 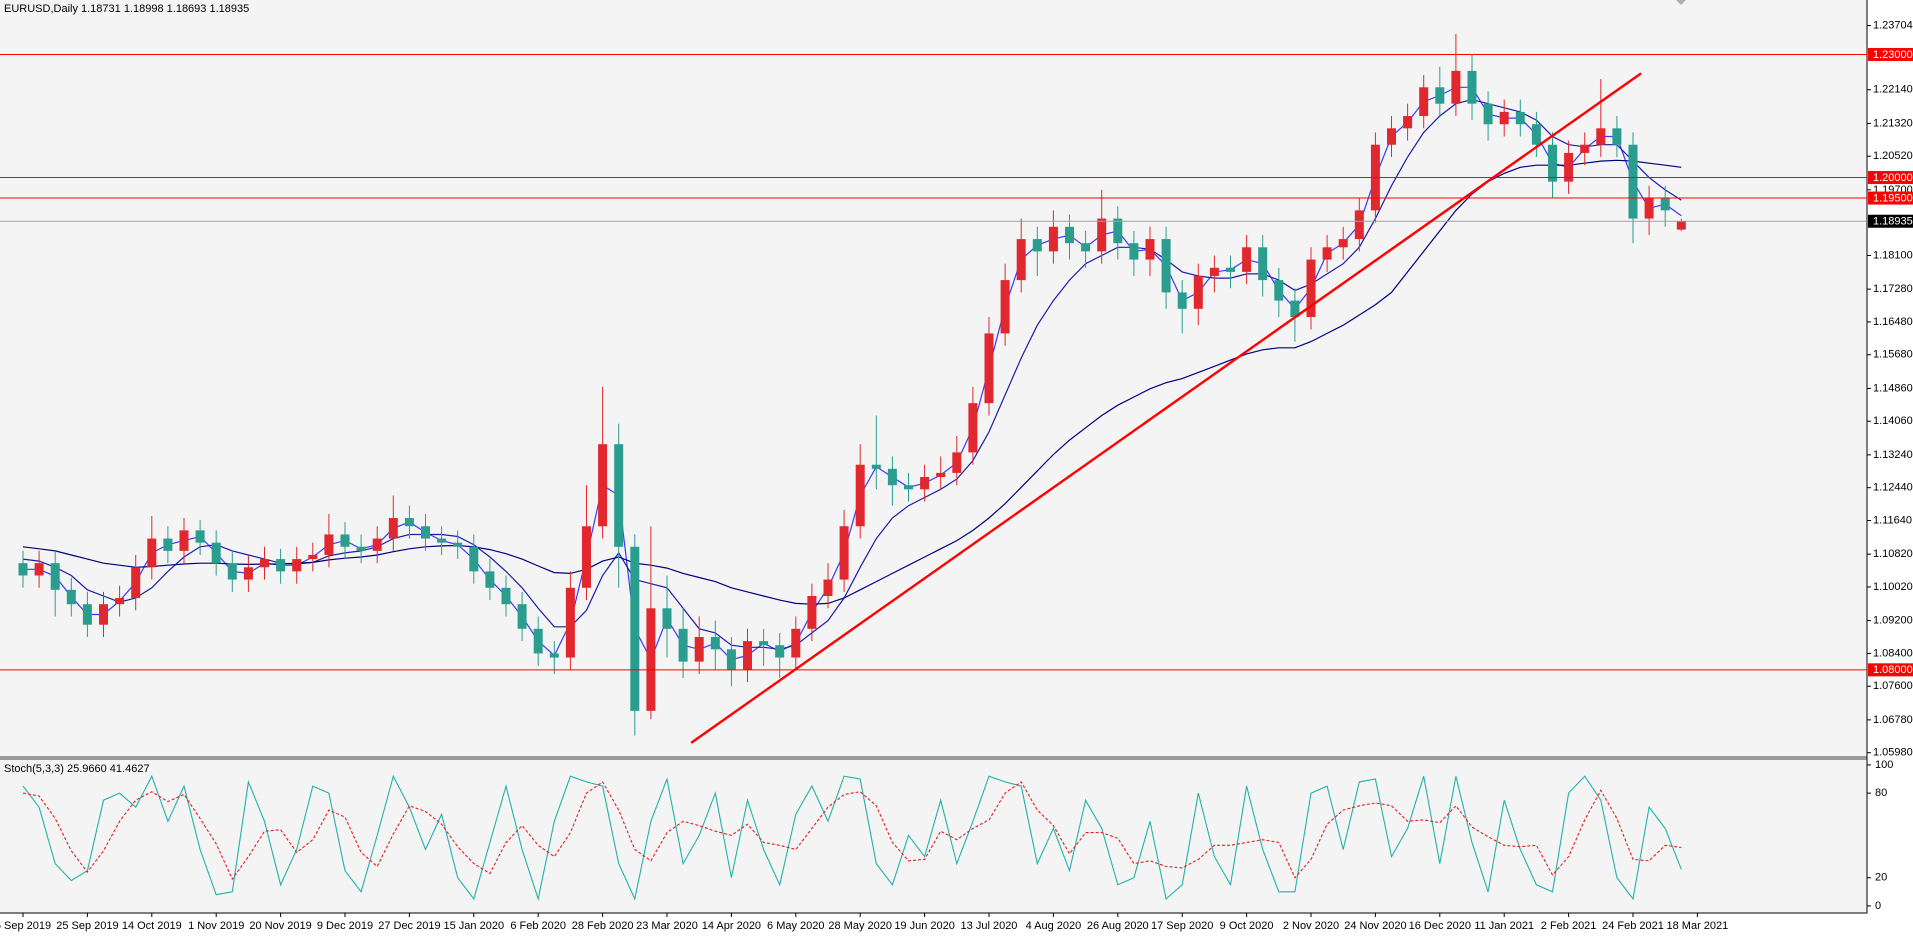 What do you see at coordinates (1893, 455) in the screenshot?
I see `y-tick-label: 1.13240` at bounding box center [1893, 455].